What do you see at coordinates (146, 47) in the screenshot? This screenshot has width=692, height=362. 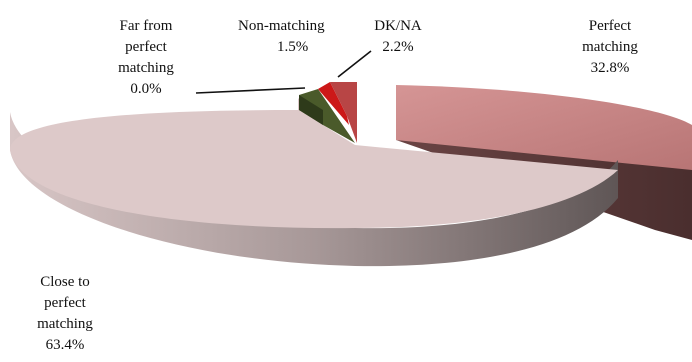 I see `label-far-from-perfect-line2: perfect` at bounding box center [146, 47].